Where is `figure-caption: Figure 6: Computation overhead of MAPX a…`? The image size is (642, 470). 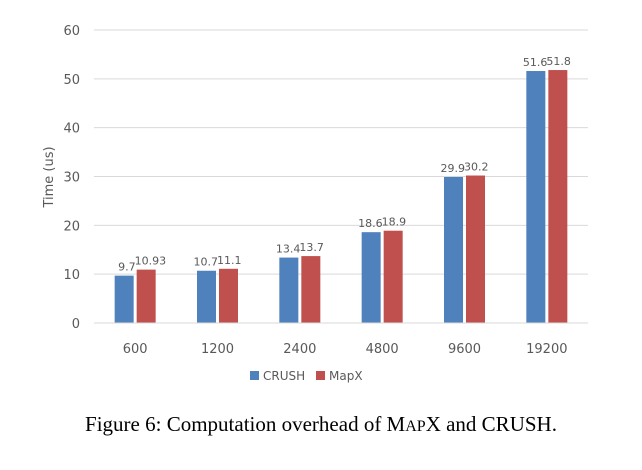
figure-caption: Figure 6: Computation overhead of MAPX a… is located at coordinates (321, 424).